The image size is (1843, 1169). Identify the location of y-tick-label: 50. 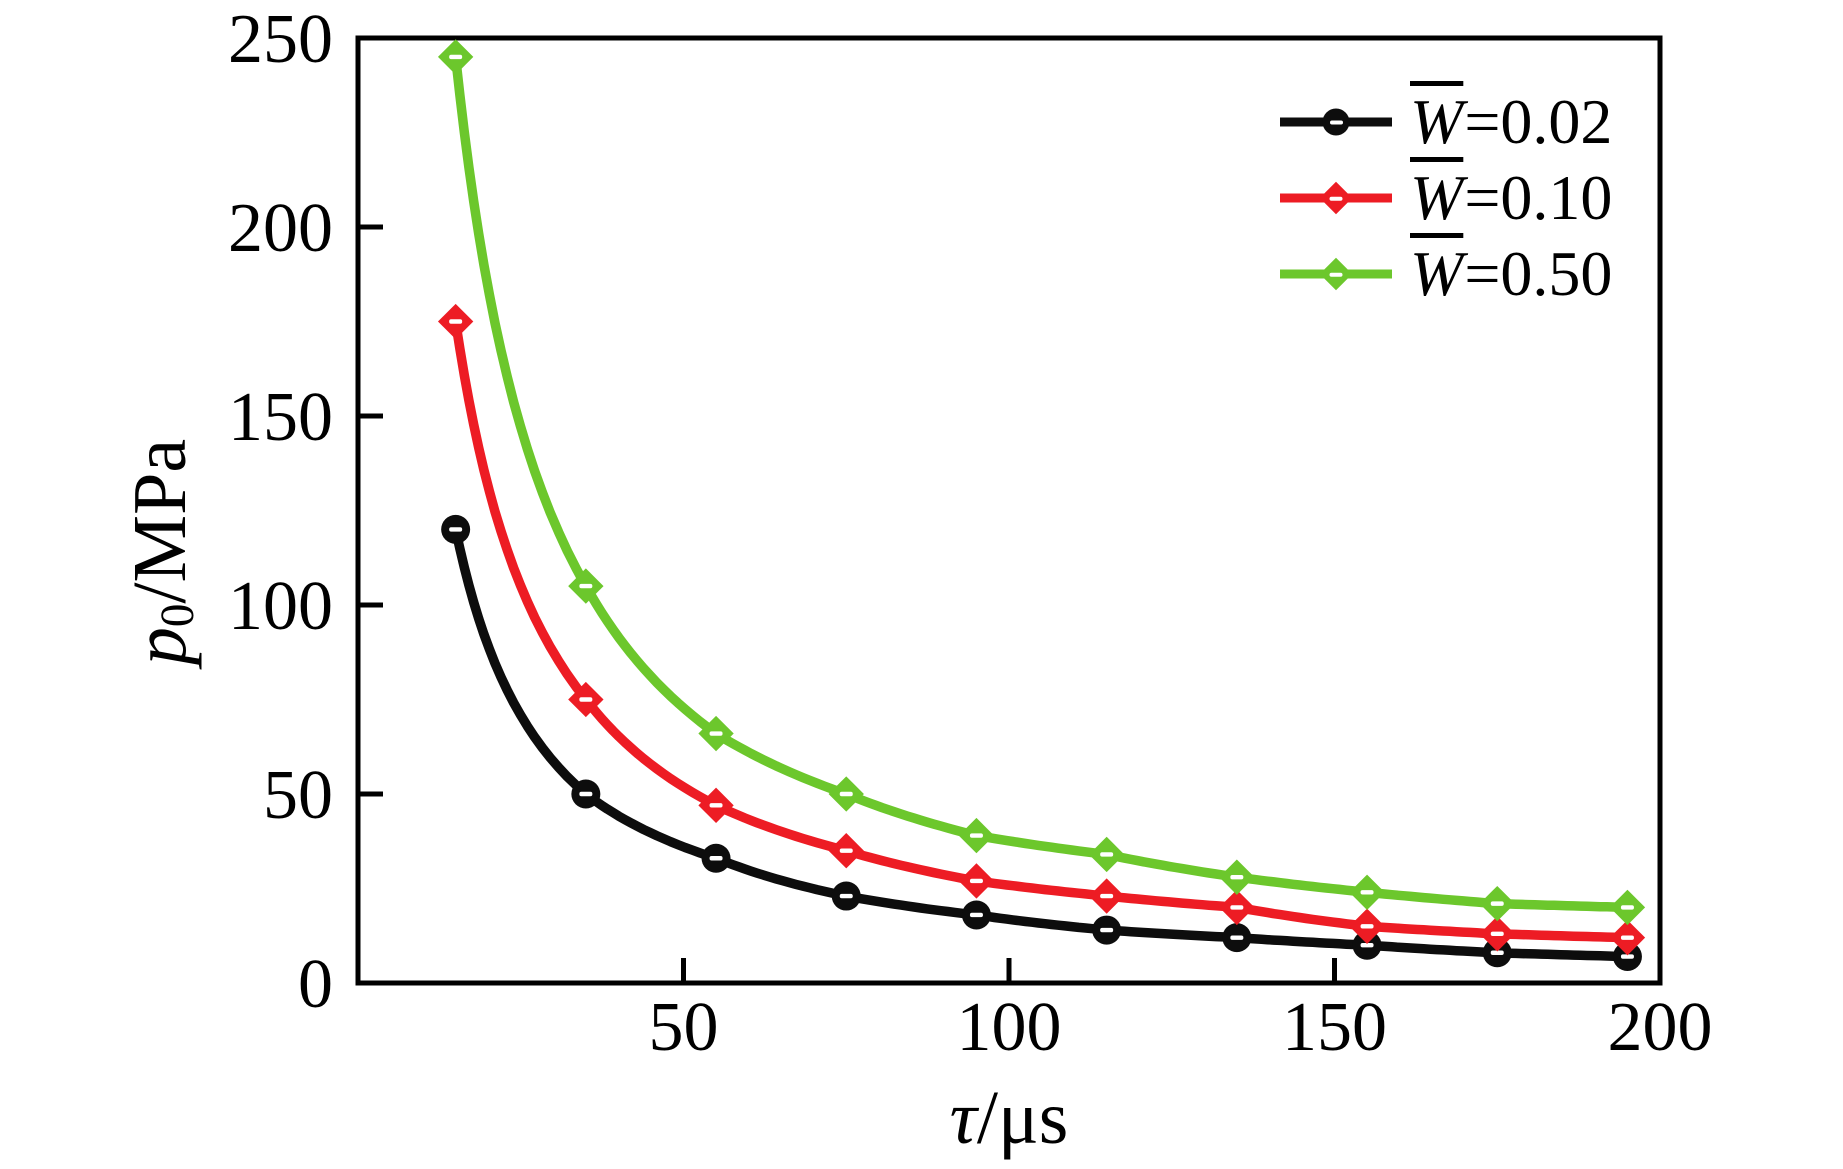
(298, 795).